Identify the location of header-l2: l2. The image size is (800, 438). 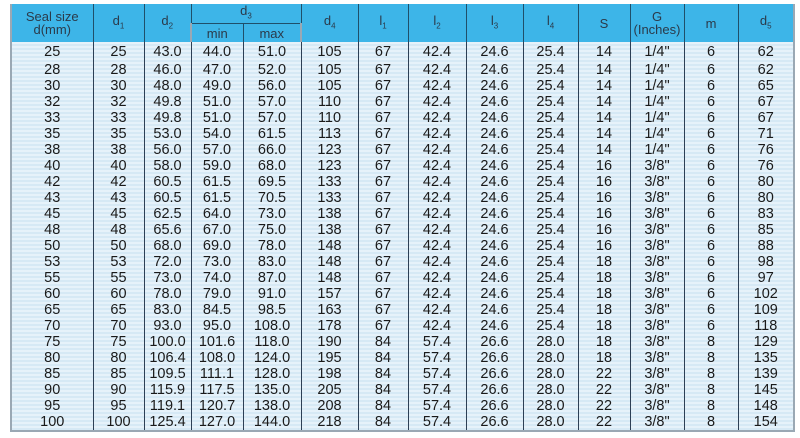
(437, 23).